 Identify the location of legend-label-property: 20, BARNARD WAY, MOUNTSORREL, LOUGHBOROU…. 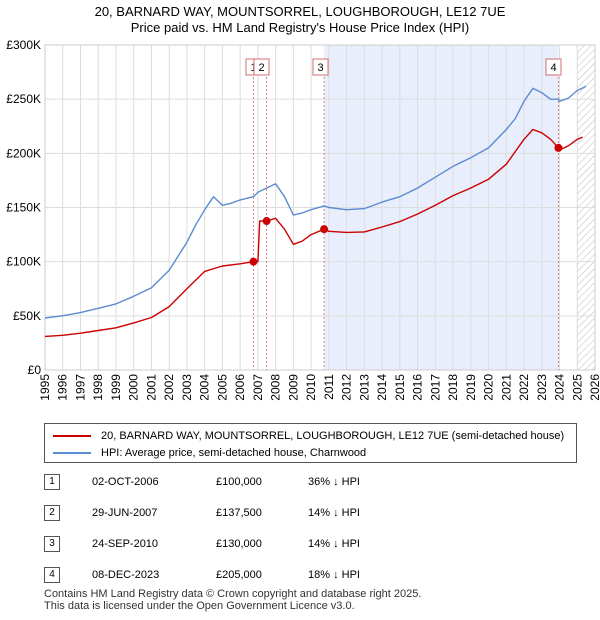
(333, 436).